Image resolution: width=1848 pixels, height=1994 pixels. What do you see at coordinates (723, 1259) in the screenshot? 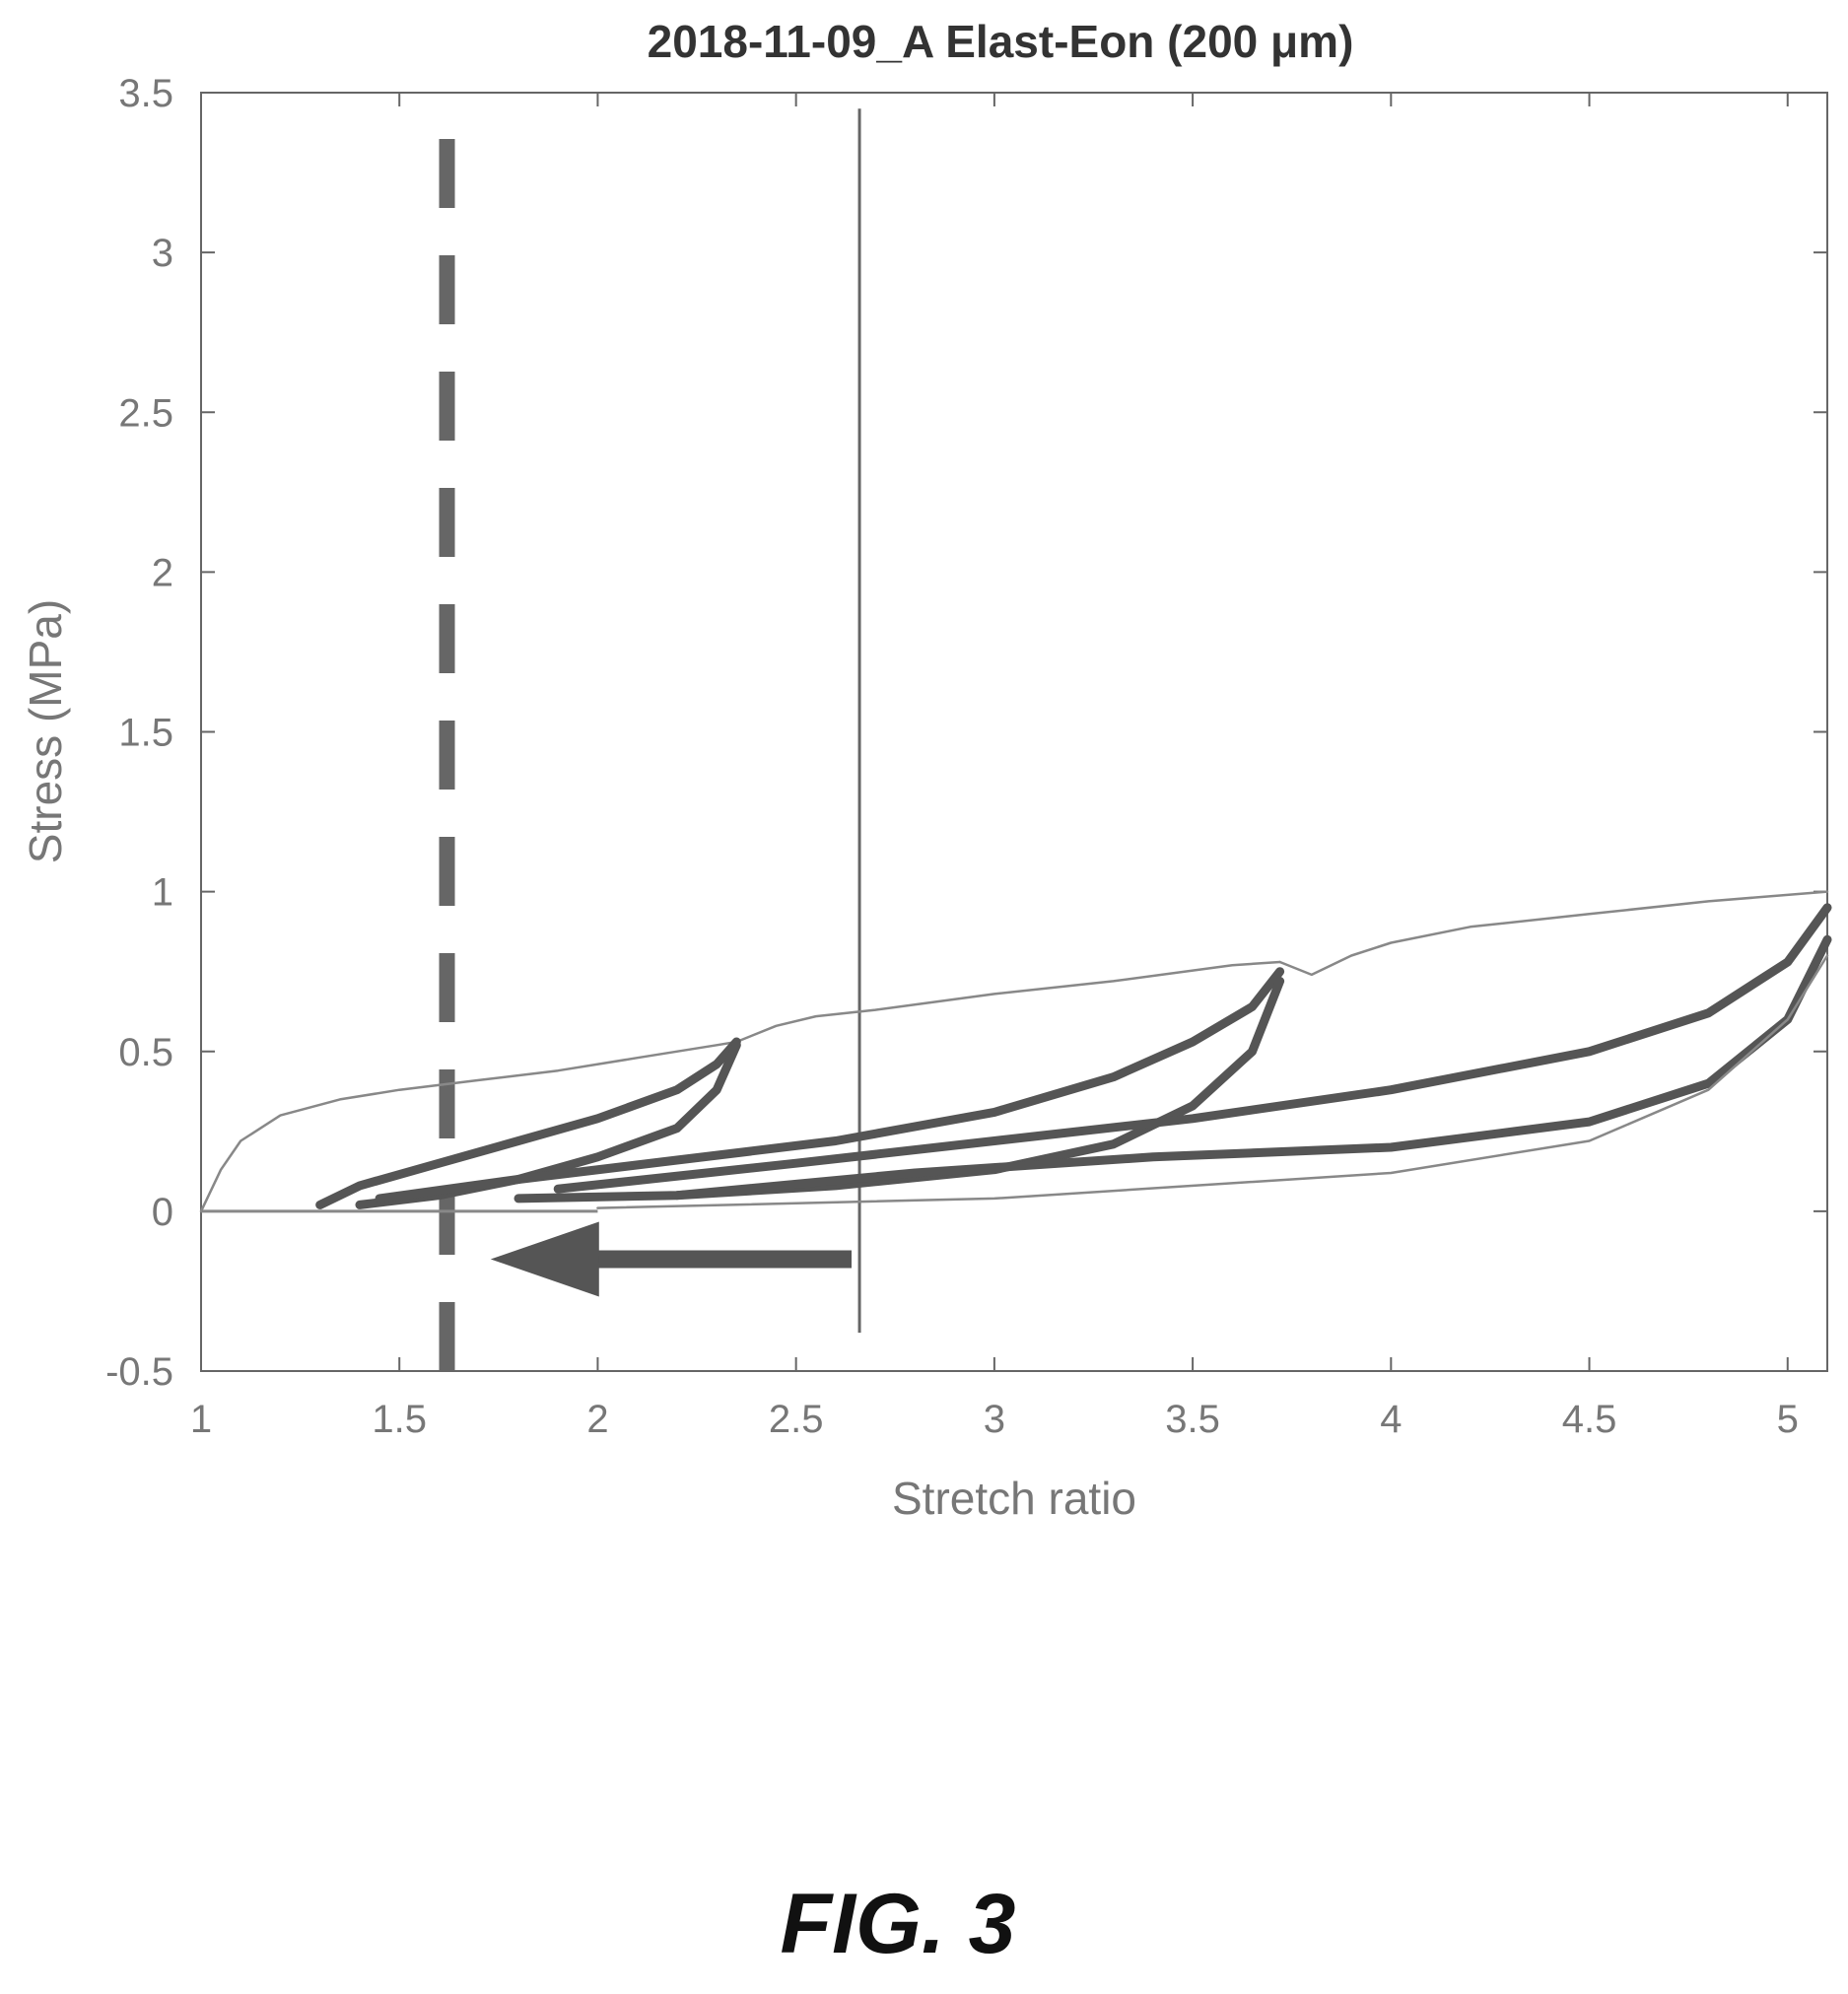
I see `arrow-shaft` at bounding box center [723, 1259].